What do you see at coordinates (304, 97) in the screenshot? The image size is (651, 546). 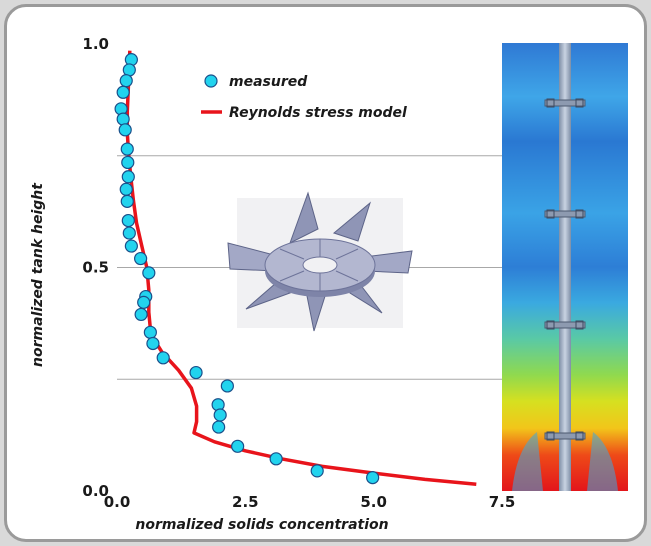 I see `legend: measured Reynolds stress model` at bounding box center [304, 97].